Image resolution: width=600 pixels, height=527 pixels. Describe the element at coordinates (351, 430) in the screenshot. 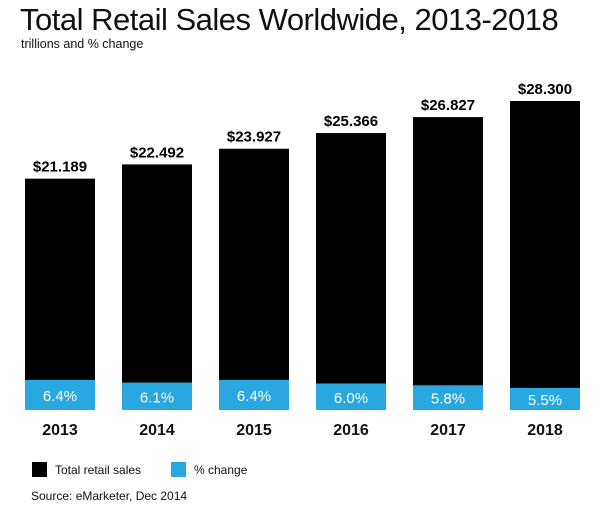

I see `x-tick-label: 2016` at that location.